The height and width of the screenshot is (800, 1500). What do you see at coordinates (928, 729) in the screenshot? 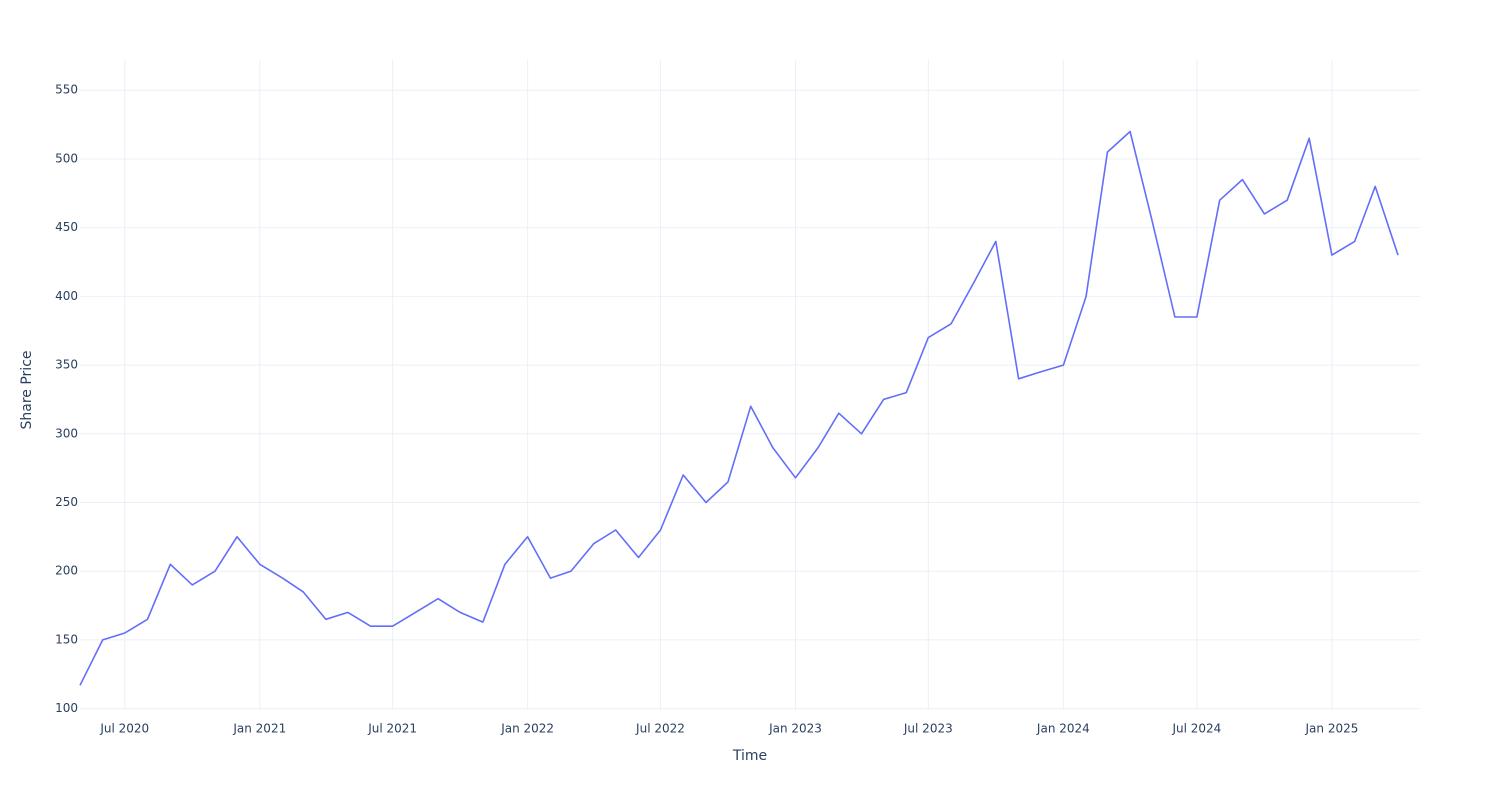
I see `x-tick-label: Jul 2023` at bounding box center [928, 729].